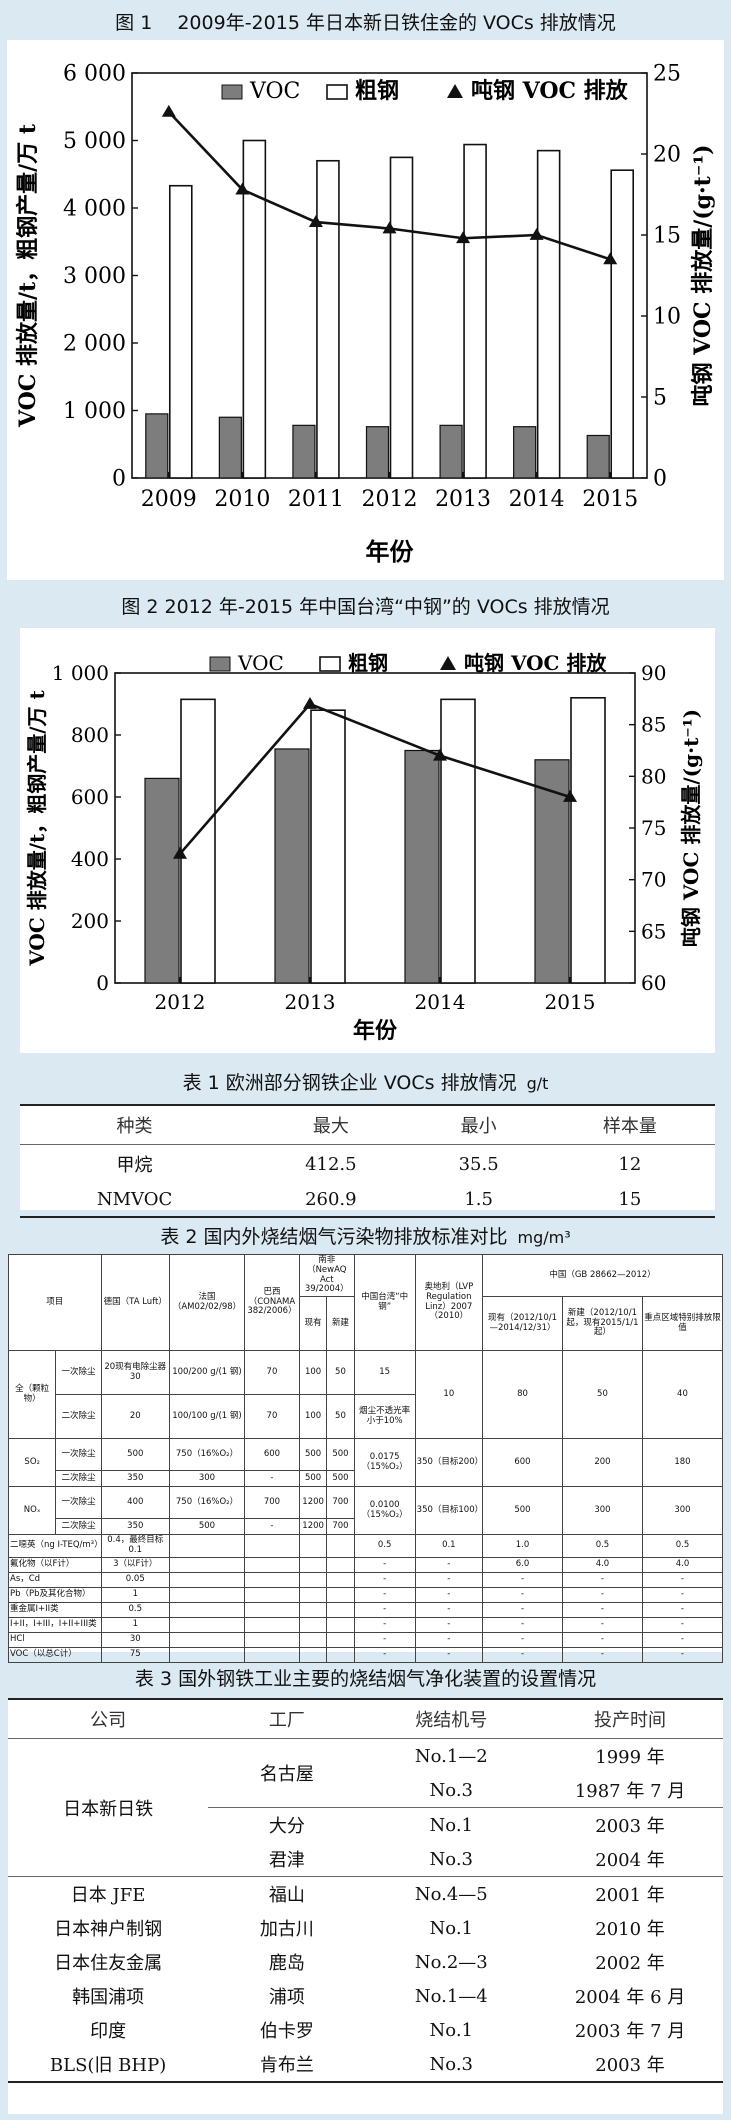 The image size is (731, 2120). Describe the element at coordinates (28, 275) in the screenshot. I see `y-axis-title: VOC 排放量/t，粗钢产量/万 t` at that location.